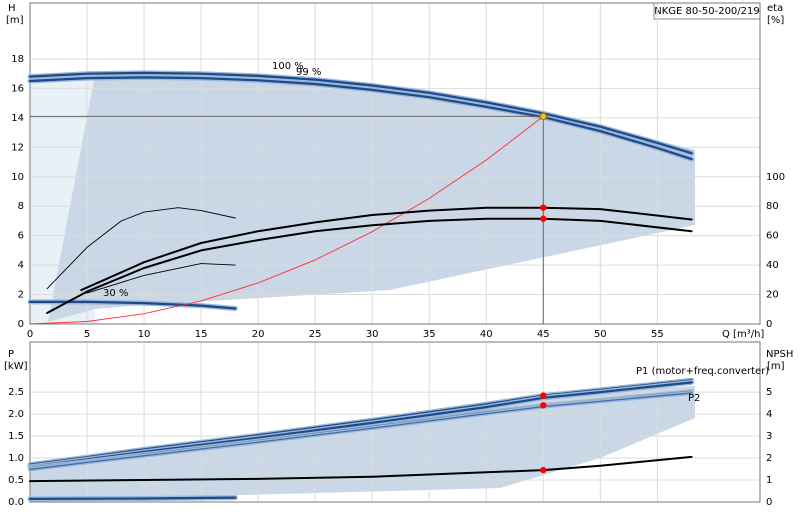 This screenshot has height=520, width=800. I want to click on y-tick-label: 1.5, so click(16, 436).